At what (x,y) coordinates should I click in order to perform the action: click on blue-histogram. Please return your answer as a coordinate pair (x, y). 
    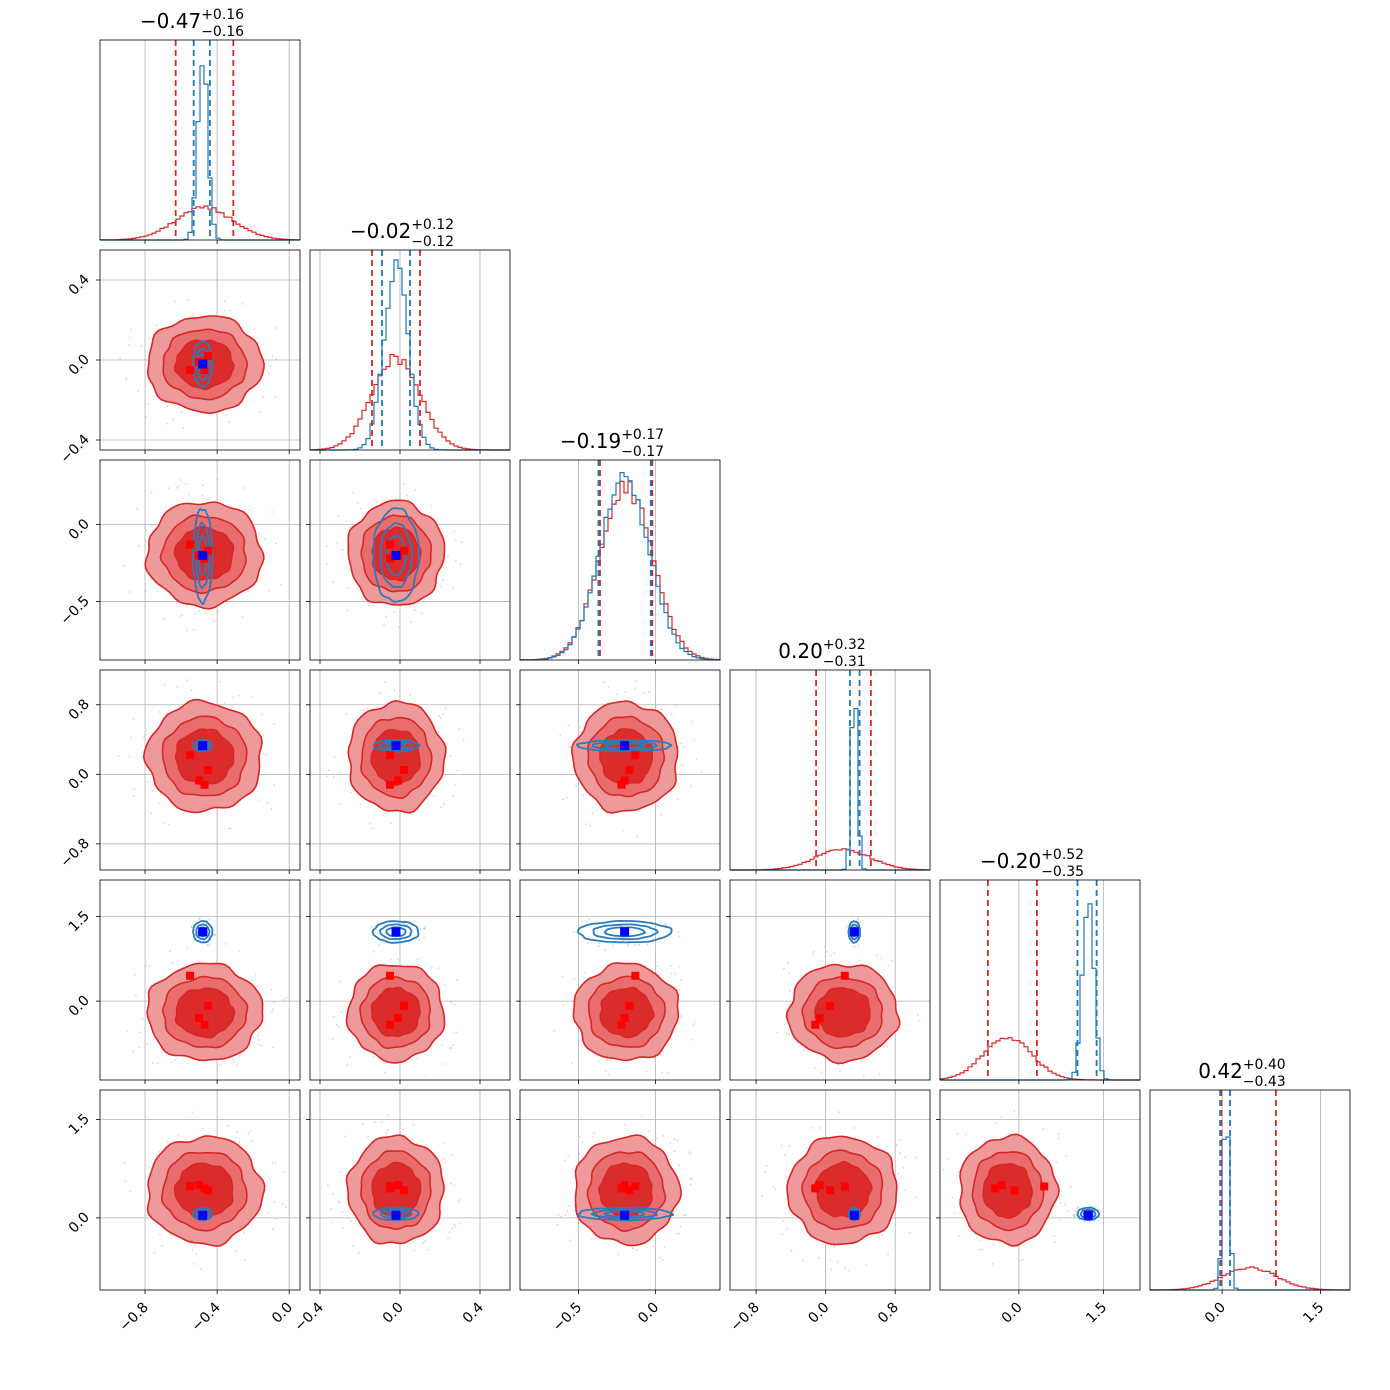
    Looking at the image, I should click on (200, 153).